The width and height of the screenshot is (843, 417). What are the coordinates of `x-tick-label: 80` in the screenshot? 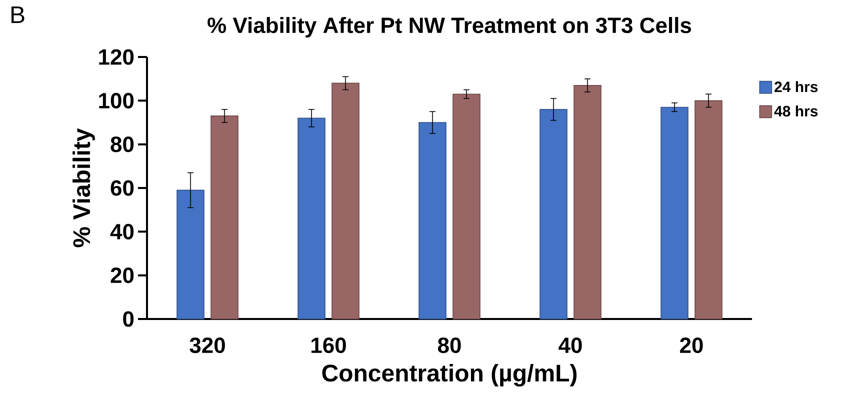 It's located at (449, 346).